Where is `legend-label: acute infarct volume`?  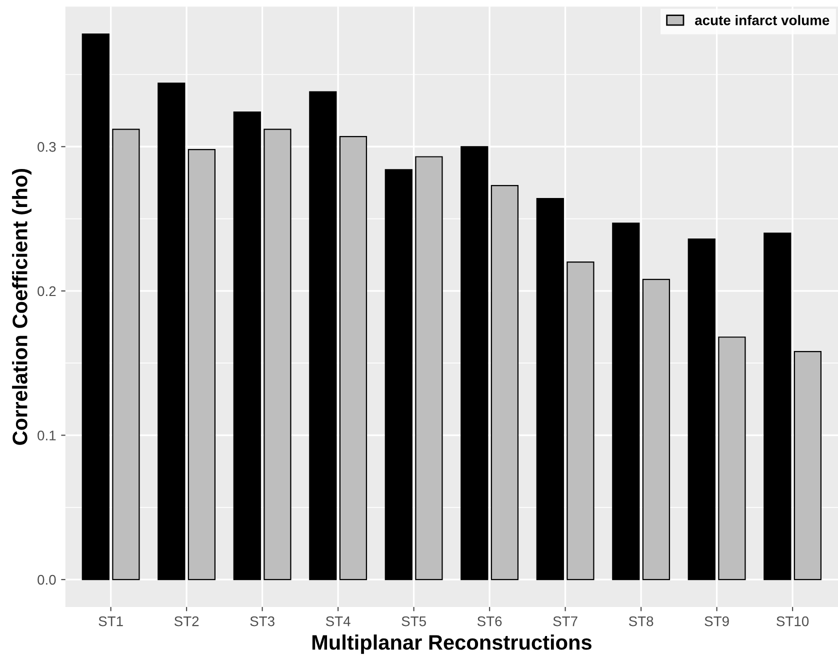
legend-label: acute infarct volume is located at coordinates (762, 20).